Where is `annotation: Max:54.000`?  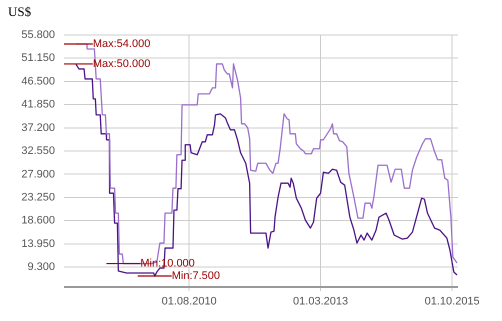 annotation: Max:54.000 is located at coordinates (121, 44).